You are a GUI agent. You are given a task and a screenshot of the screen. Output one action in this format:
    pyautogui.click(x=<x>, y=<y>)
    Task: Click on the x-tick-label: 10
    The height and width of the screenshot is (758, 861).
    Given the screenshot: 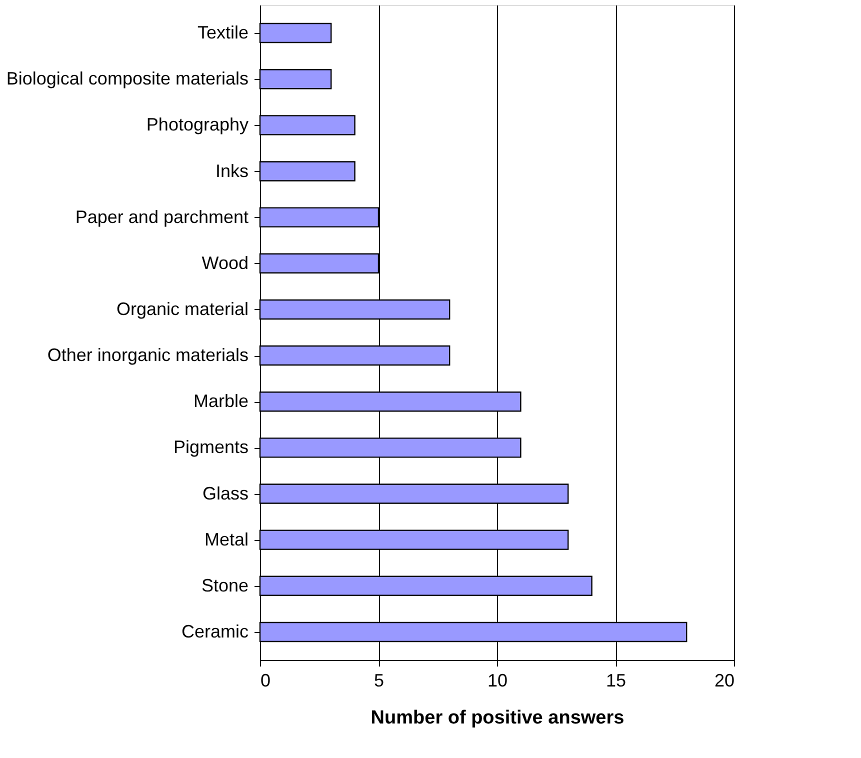 What is the action you would take?
    pyautogui.click(x=497, y=680)
    